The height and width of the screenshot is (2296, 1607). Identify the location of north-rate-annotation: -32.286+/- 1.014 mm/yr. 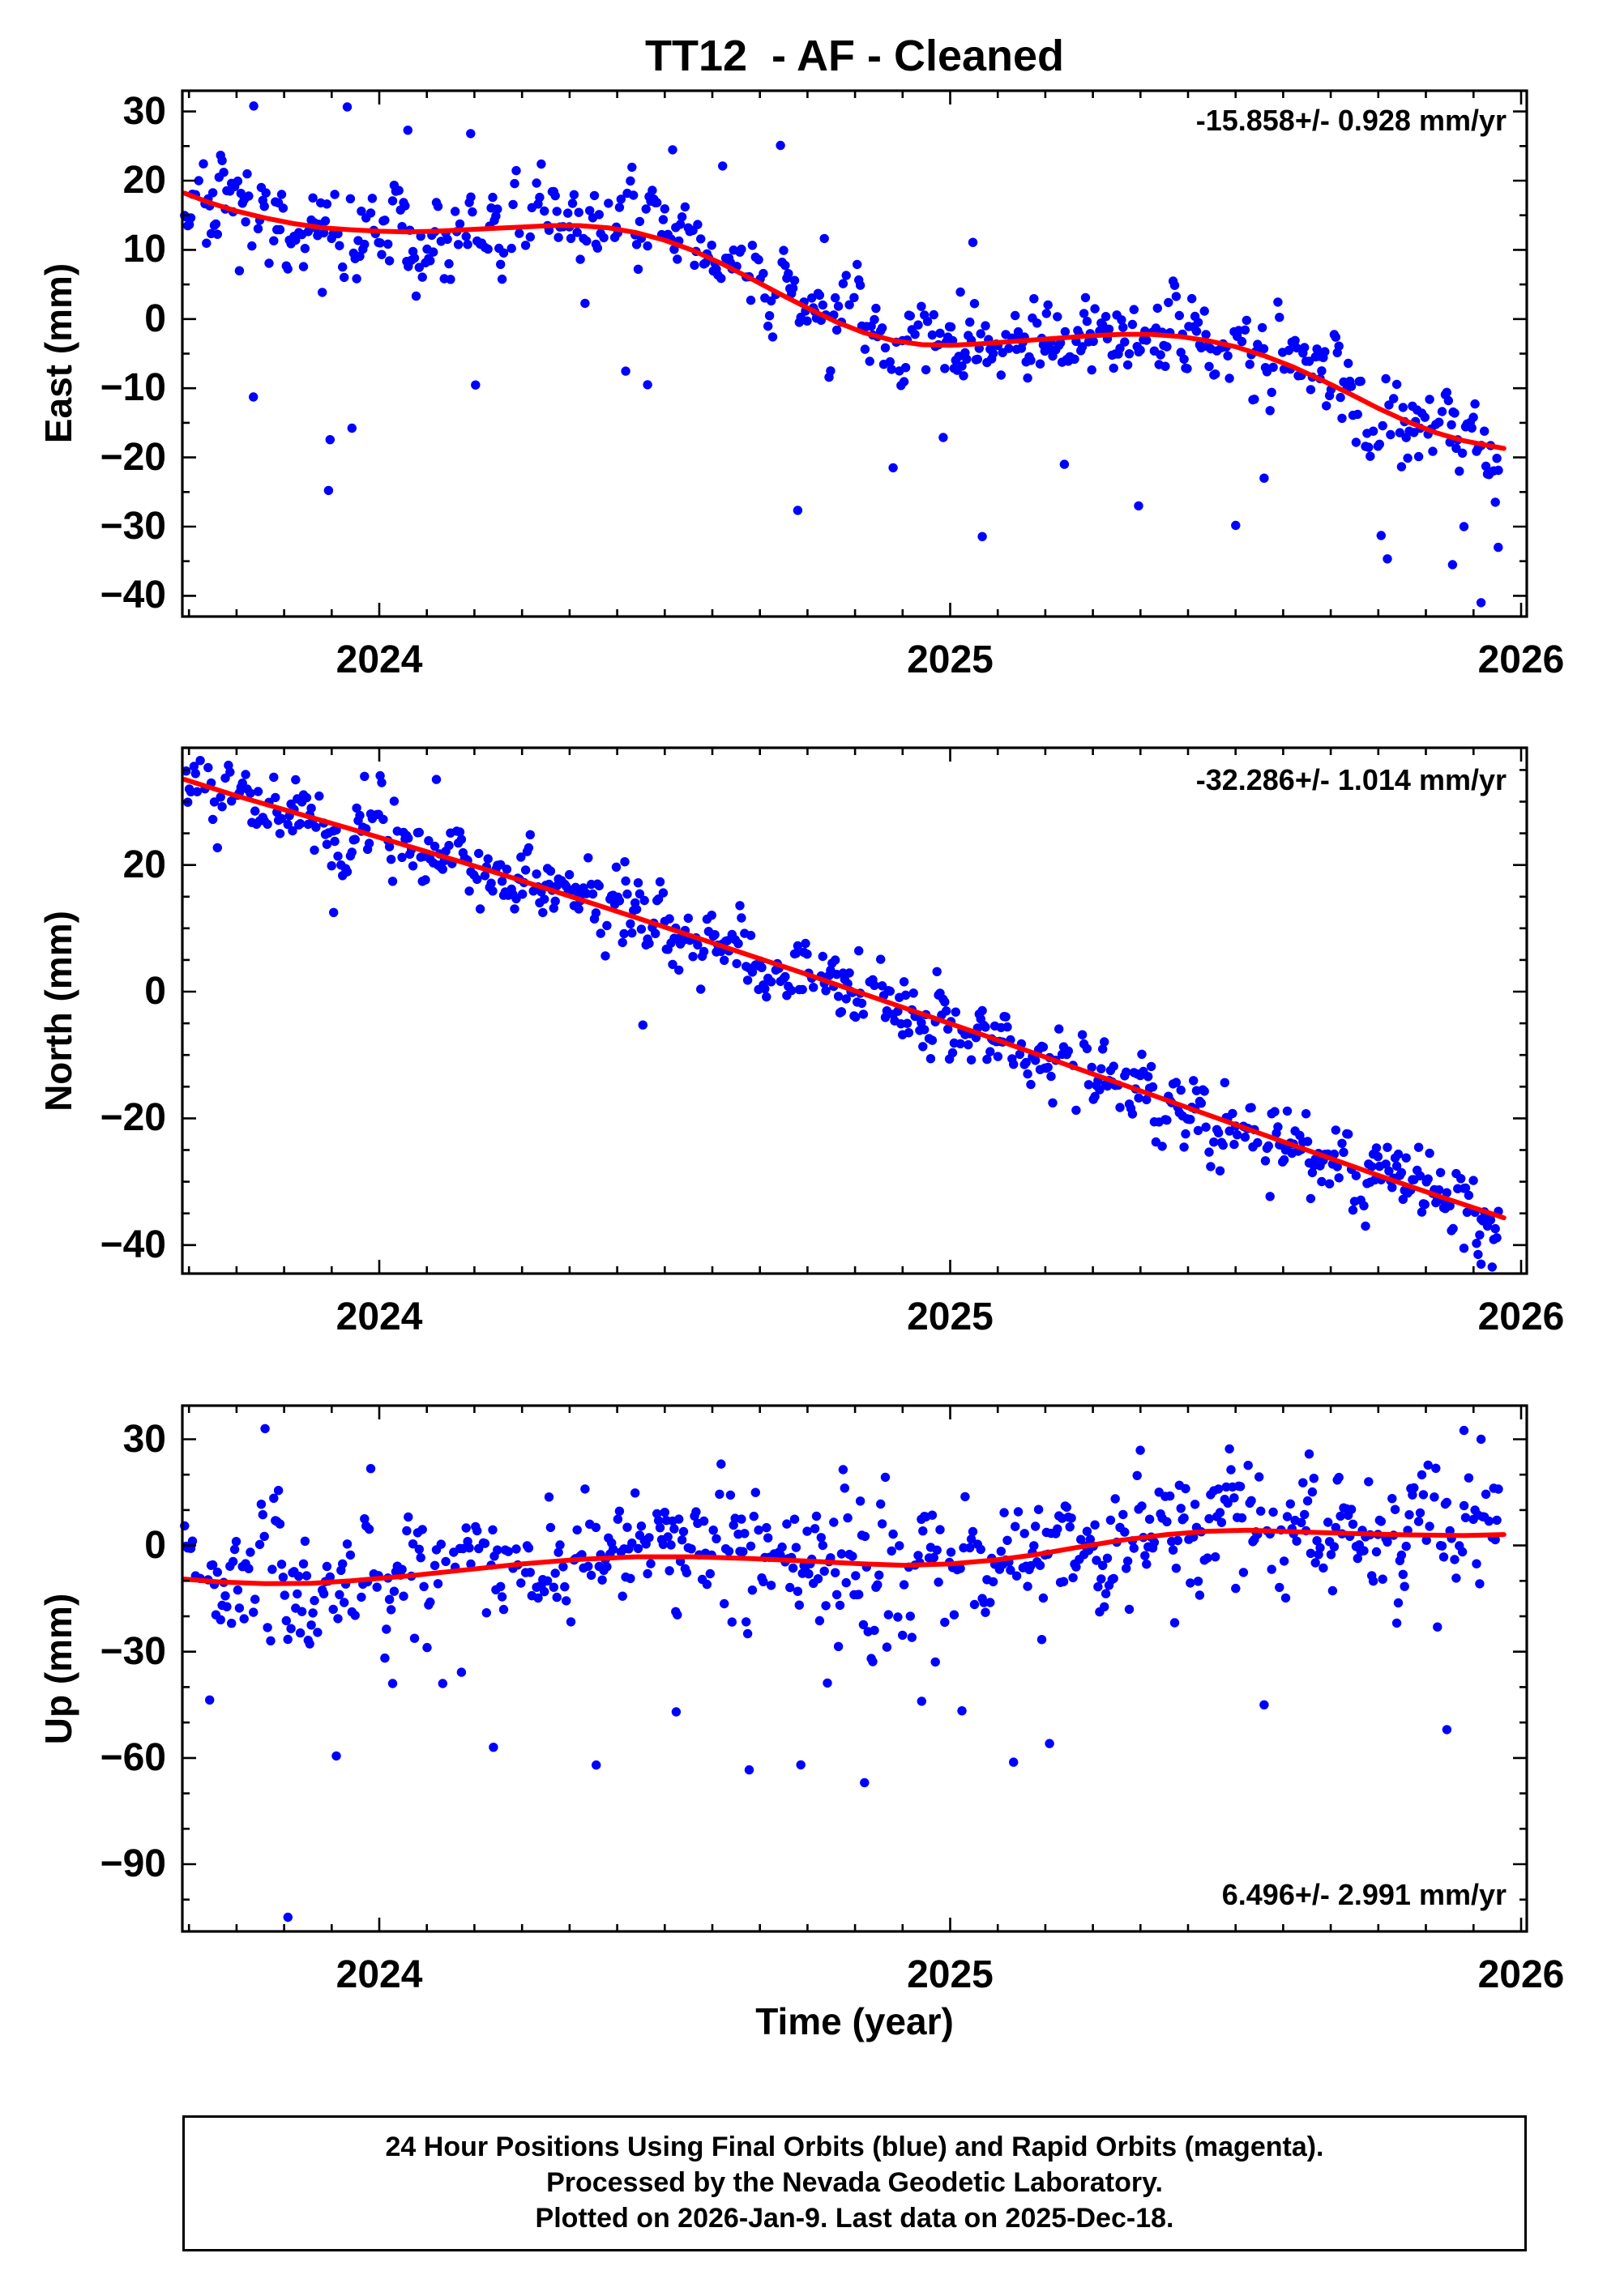
(1351, 779).